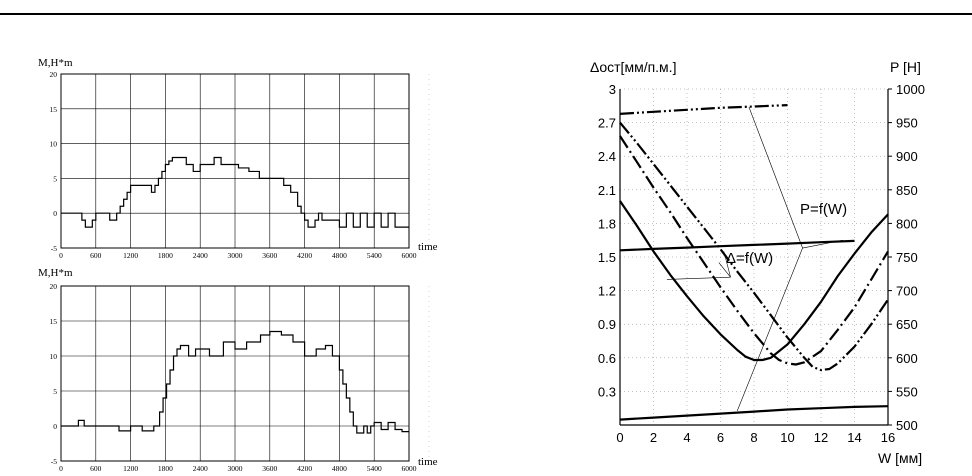 The width and height of the screenshot is (972, 476). Describe the element at coordinates (486, 14) in the screenshot. I see `top-rule` at that location.